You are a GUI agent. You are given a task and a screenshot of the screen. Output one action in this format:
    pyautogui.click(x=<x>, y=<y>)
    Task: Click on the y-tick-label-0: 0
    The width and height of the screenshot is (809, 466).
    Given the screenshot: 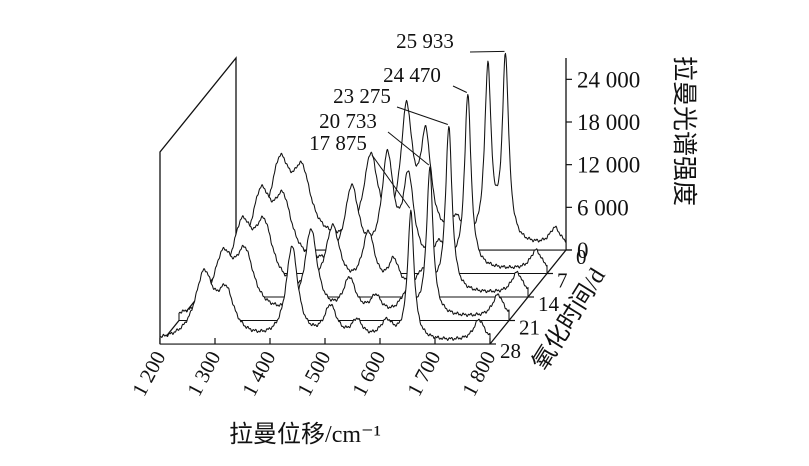 What is the action you would take?
    pyautogui.click(x=583, y=250)
    